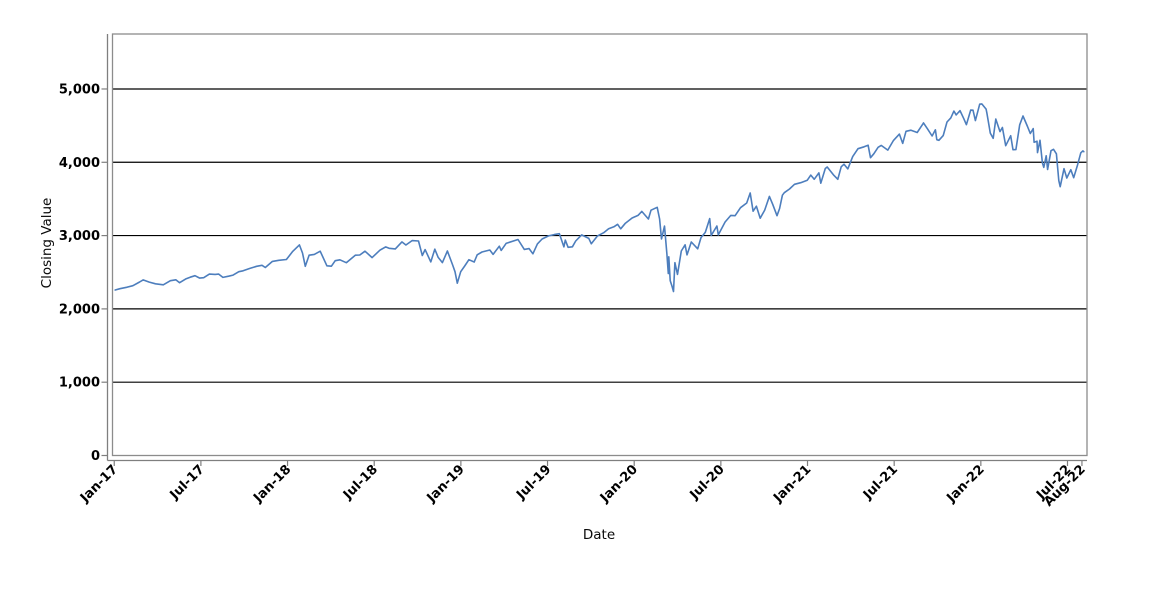  What do you see at coordinates (792, 484) in the screenshot?
I see `x-tick-label: Jan-21` at bounding box center [792, 484].